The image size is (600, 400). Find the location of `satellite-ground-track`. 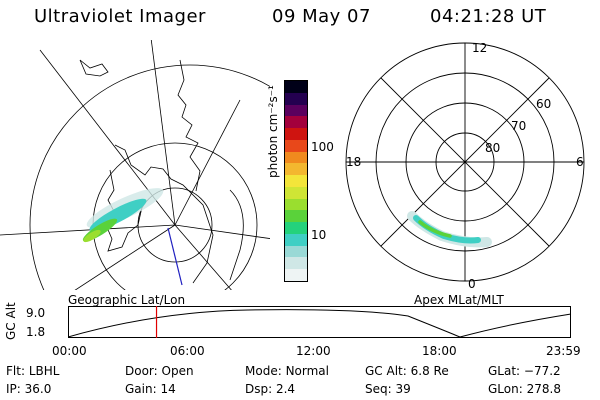

satellite-ground-track is located at coordinates (175, 256).